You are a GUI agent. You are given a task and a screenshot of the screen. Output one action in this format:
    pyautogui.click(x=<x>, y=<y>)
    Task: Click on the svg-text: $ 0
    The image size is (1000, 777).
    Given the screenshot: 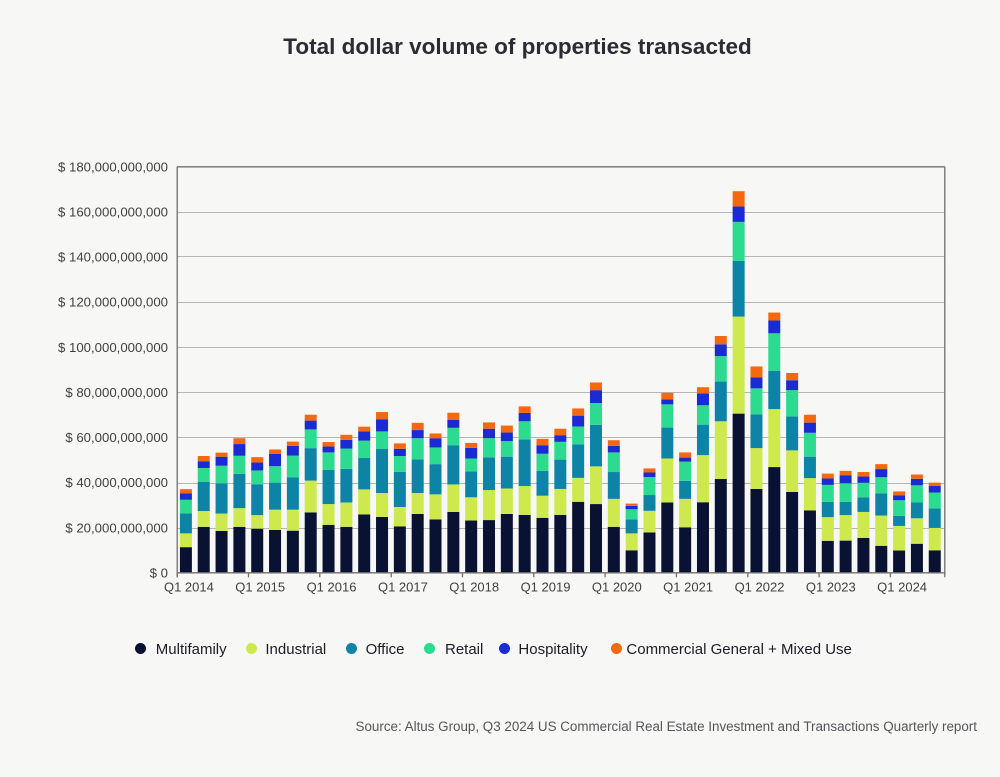 What is the action you would take?
    pyautogui.click(x=159, y=572)
    